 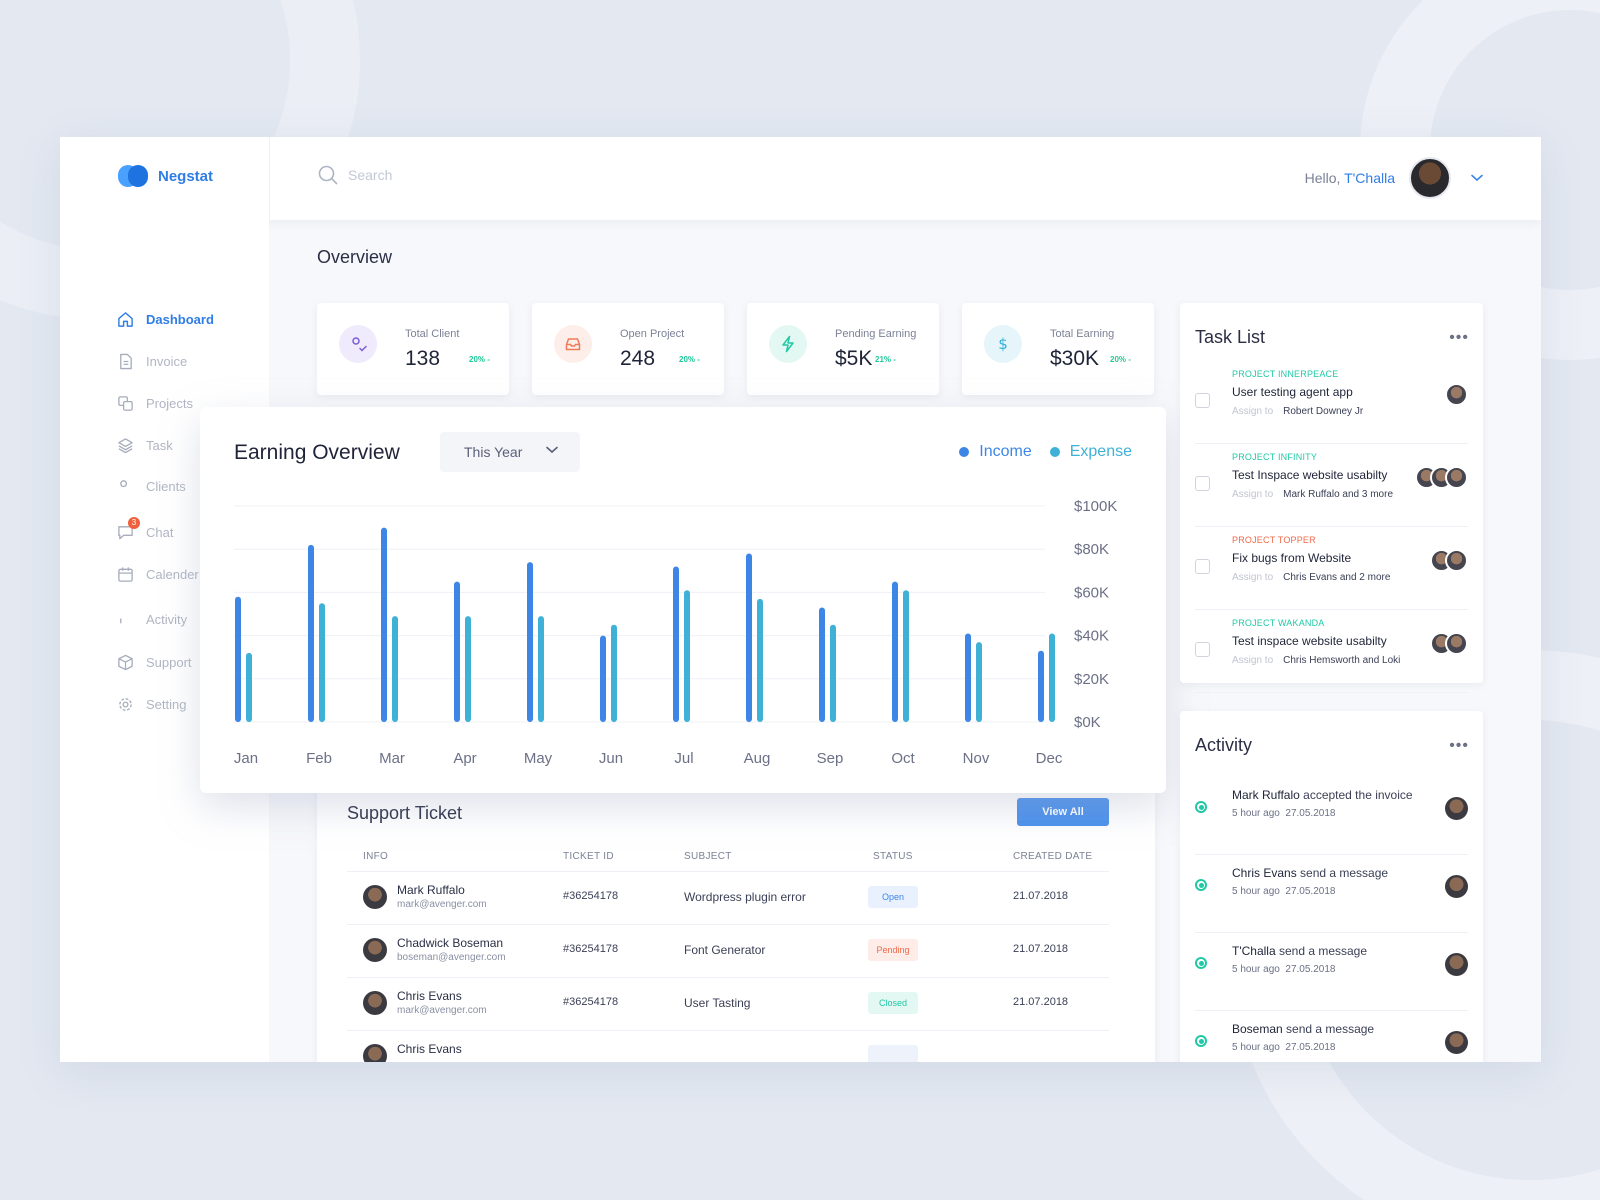 What do you see at coordinates (717, 1003) in the screenshot?
I see `ticket-subject: User Tasting` at bounding box center [717, 1003].